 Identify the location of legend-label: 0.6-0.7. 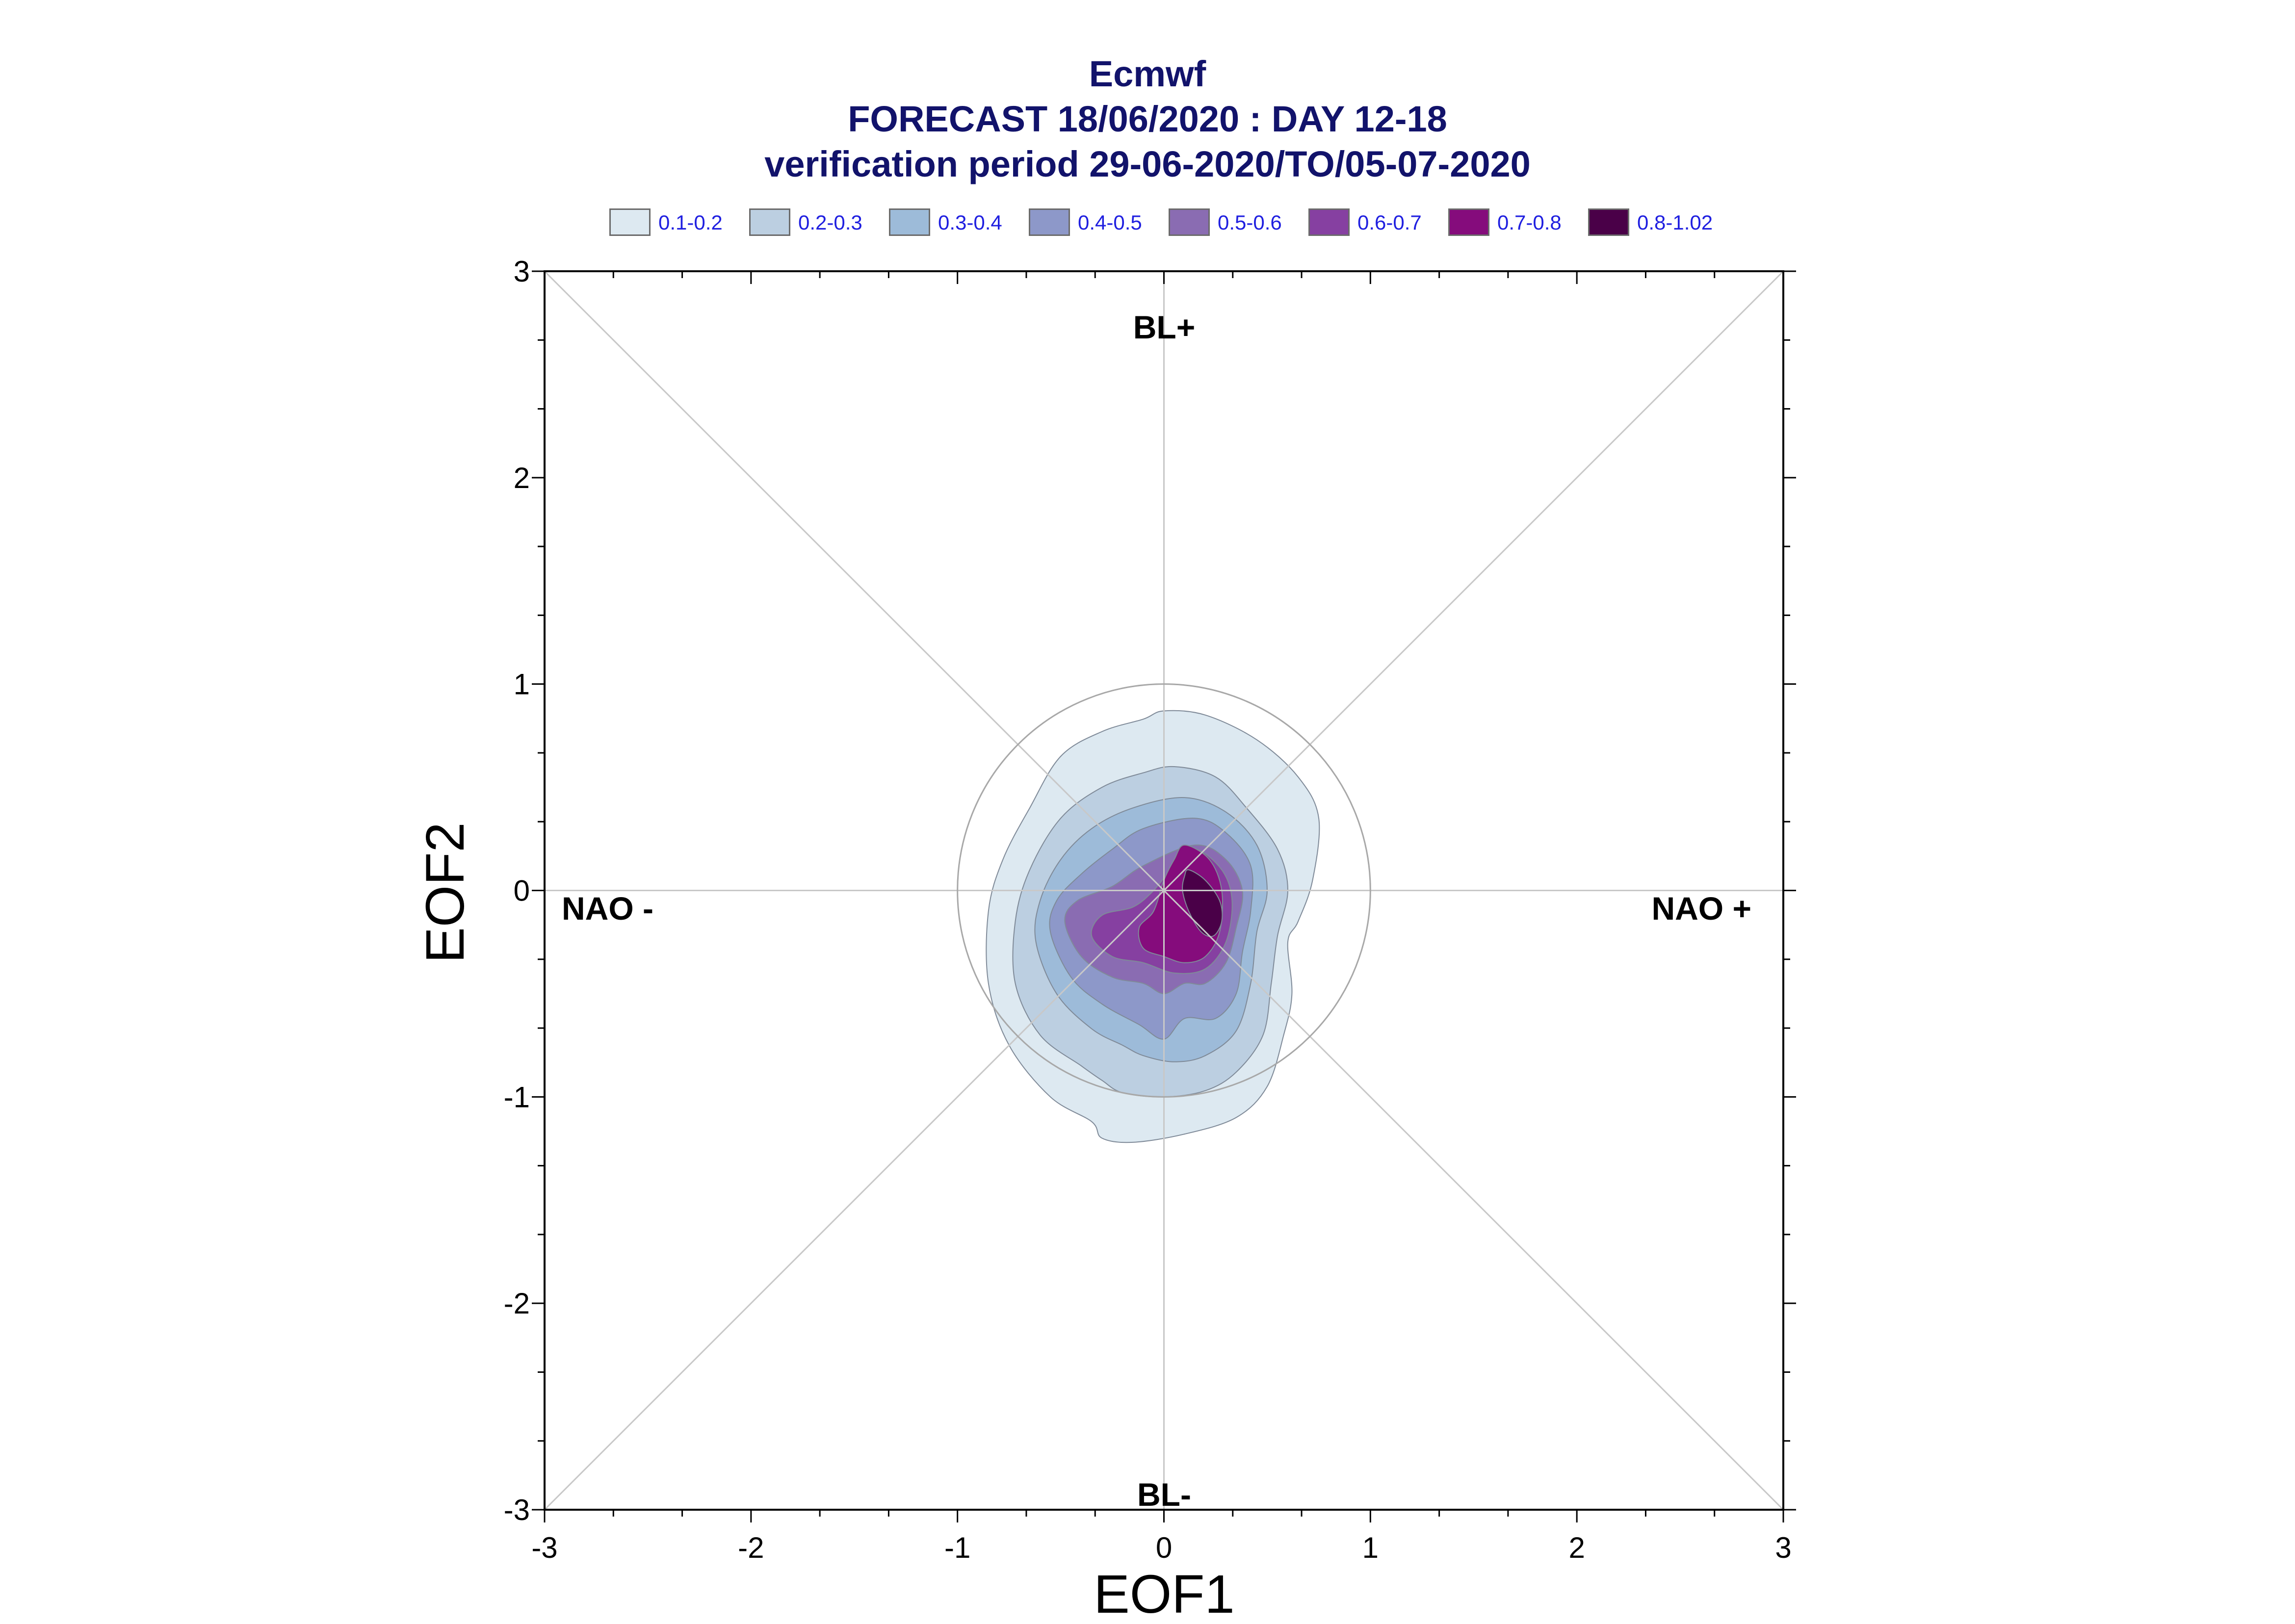
(1390, 222).